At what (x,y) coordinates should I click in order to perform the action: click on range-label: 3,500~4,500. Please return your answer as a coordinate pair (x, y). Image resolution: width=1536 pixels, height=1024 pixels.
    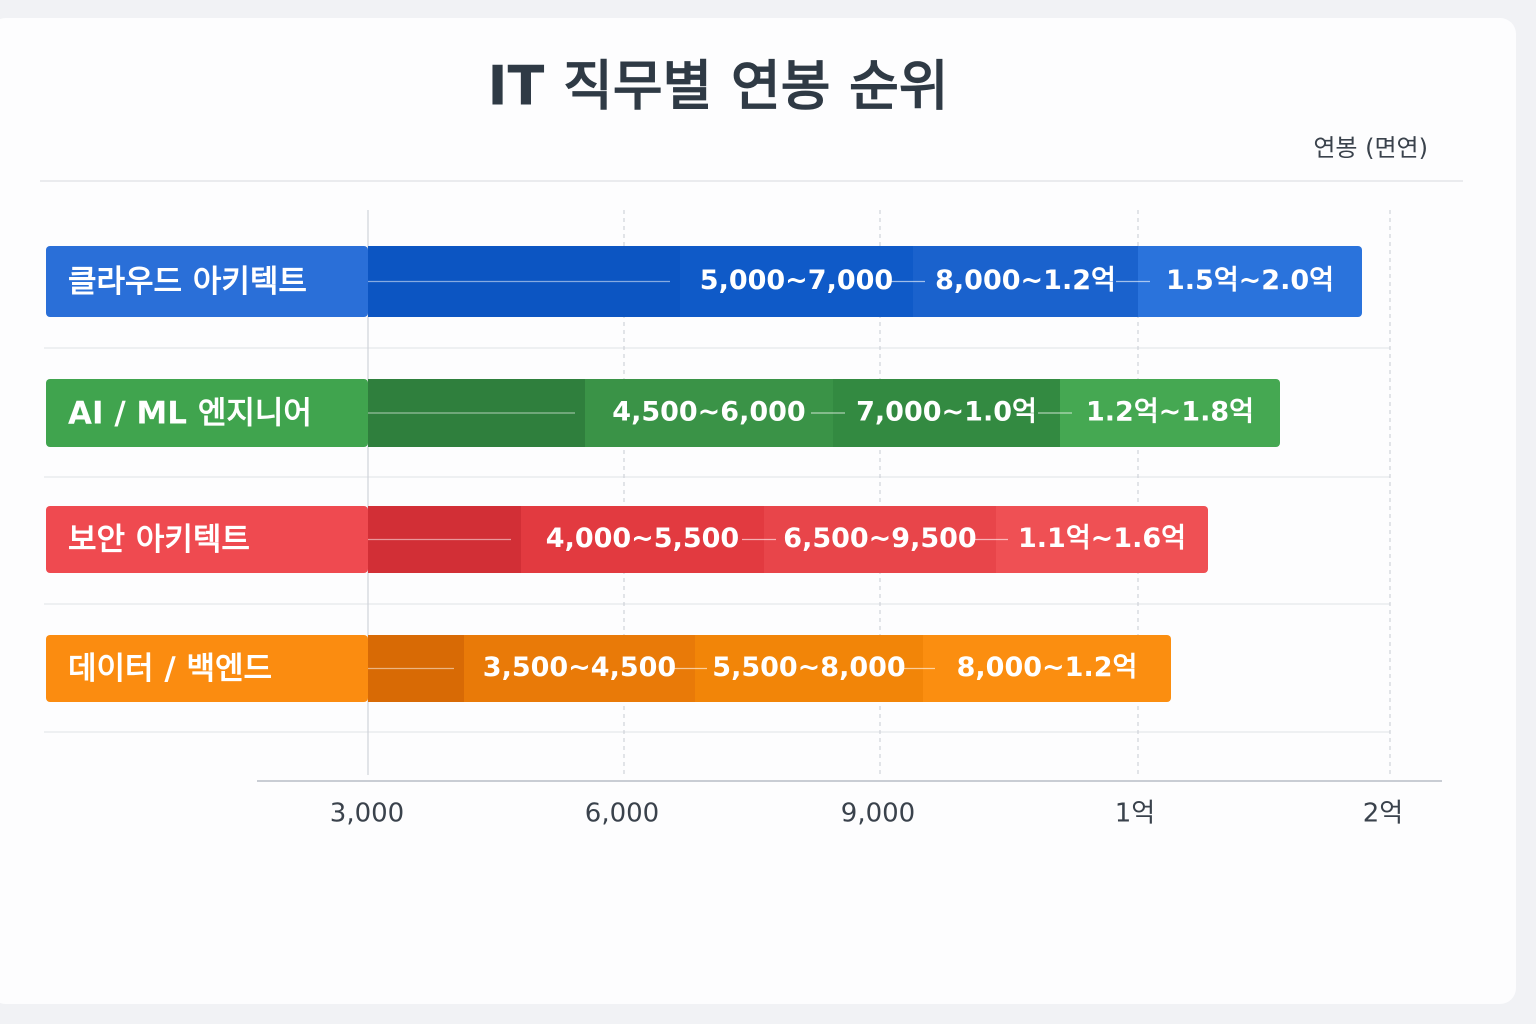
    Looking at the image, I should click on (579, 667).